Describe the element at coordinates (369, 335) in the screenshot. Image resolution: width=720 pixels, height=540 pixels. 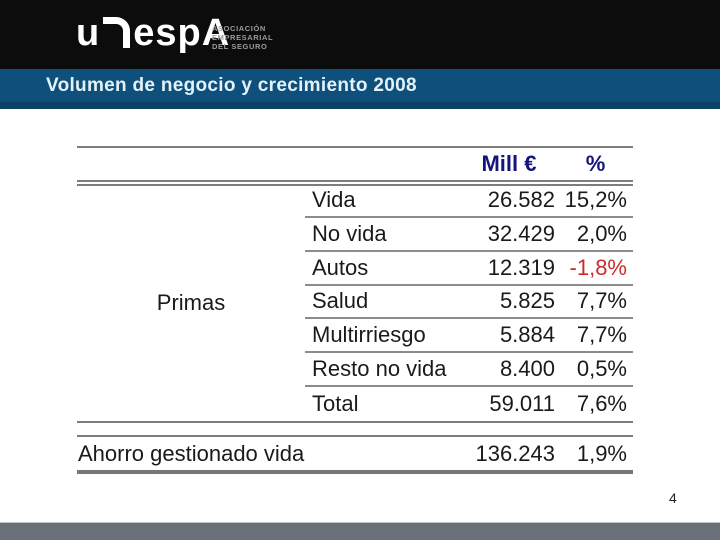
I see `row-label: Multirriesgo` at that location.